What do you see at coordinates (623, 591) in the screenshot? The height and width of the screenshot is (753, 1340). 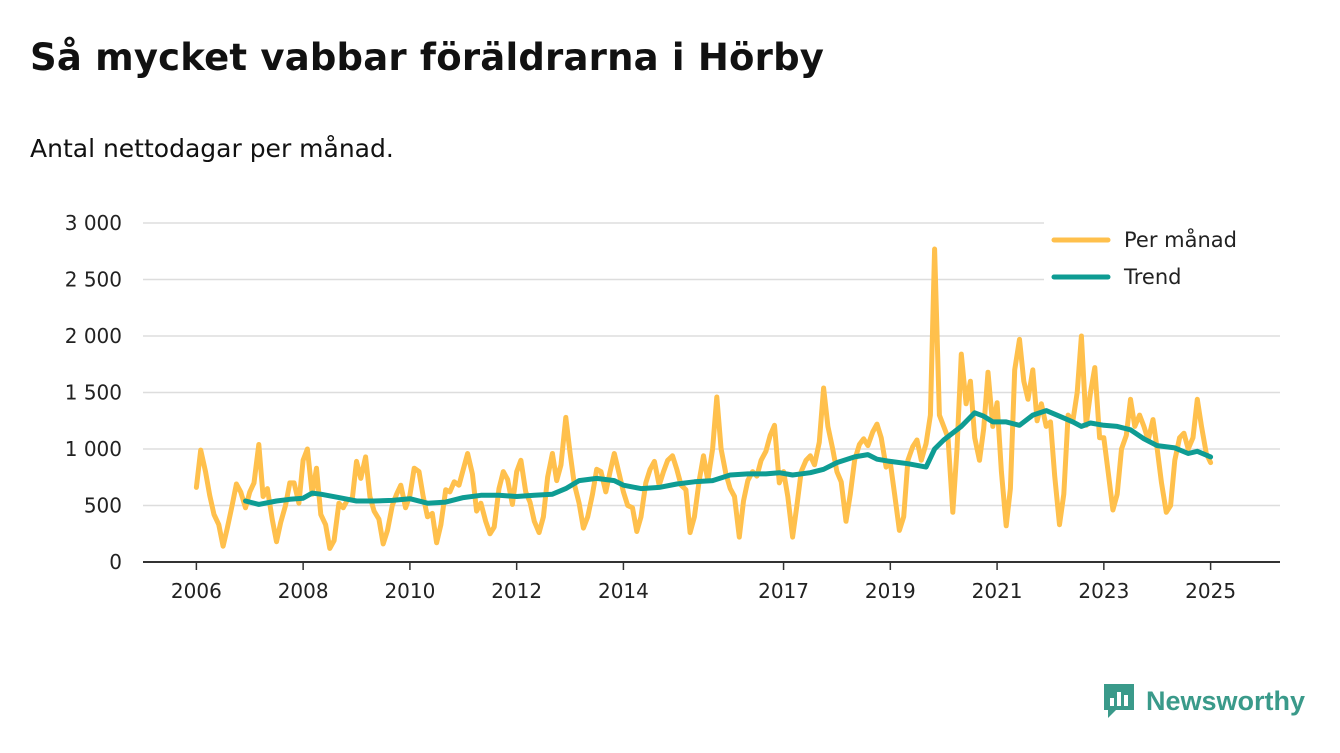 I see `x-tick-label: 2014` at bounding box center [623, 591].